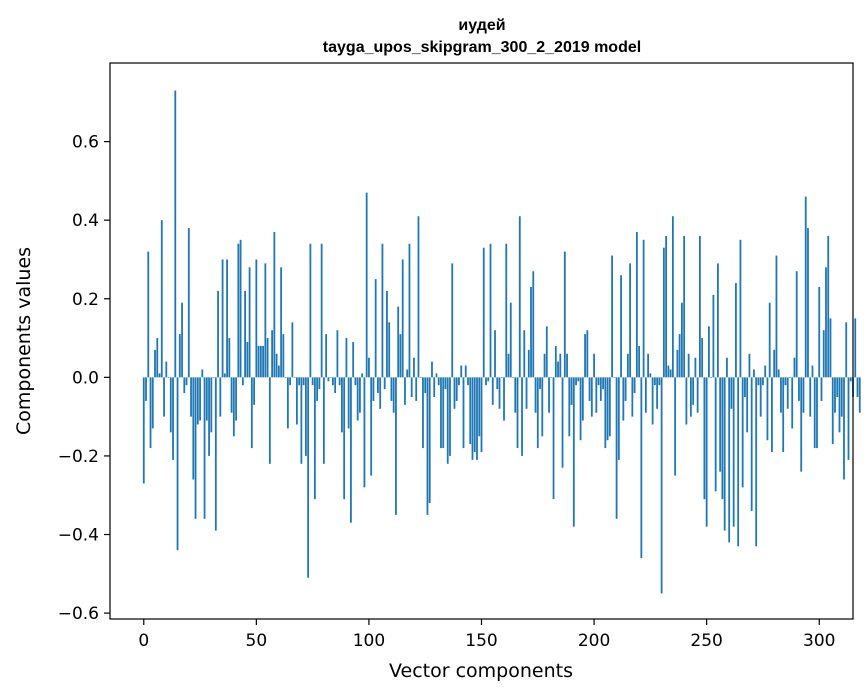 Image resolution: width=867 pixels, height=696 pixels. What do you see at coordinates (78, 536) in the screenshot?
I see `y-tick-label: −0.4` at bounding box center [78, 536].